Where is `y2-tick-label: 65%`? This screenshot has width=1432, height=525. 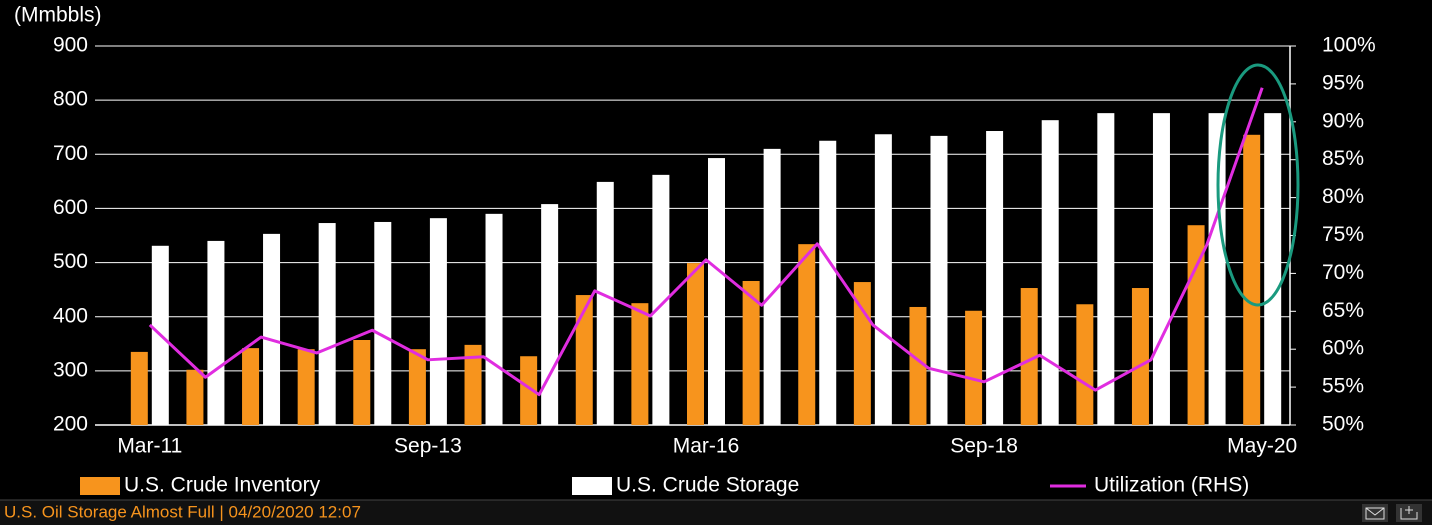
y2-tick-label: 65% is located at coordinates (1343, 310).